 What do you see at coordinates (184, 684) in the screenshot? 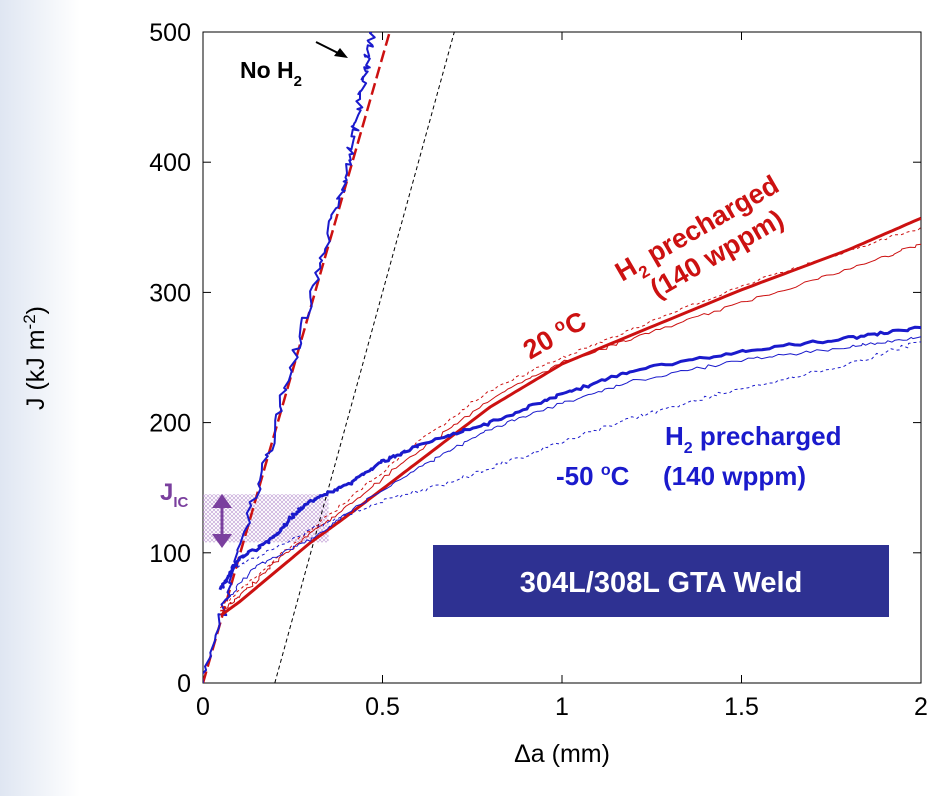
I see `y-tick-label: 0` at bounding box center [184, 684].